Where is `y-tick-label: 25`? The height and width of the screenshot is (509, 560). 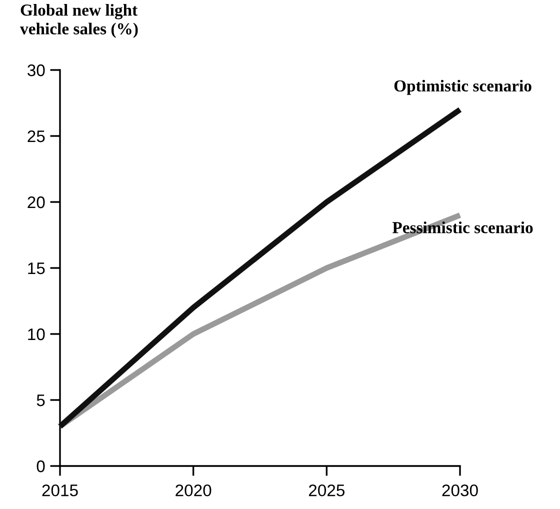
y-tick-label: 25 is located at coordinates (36, 136).